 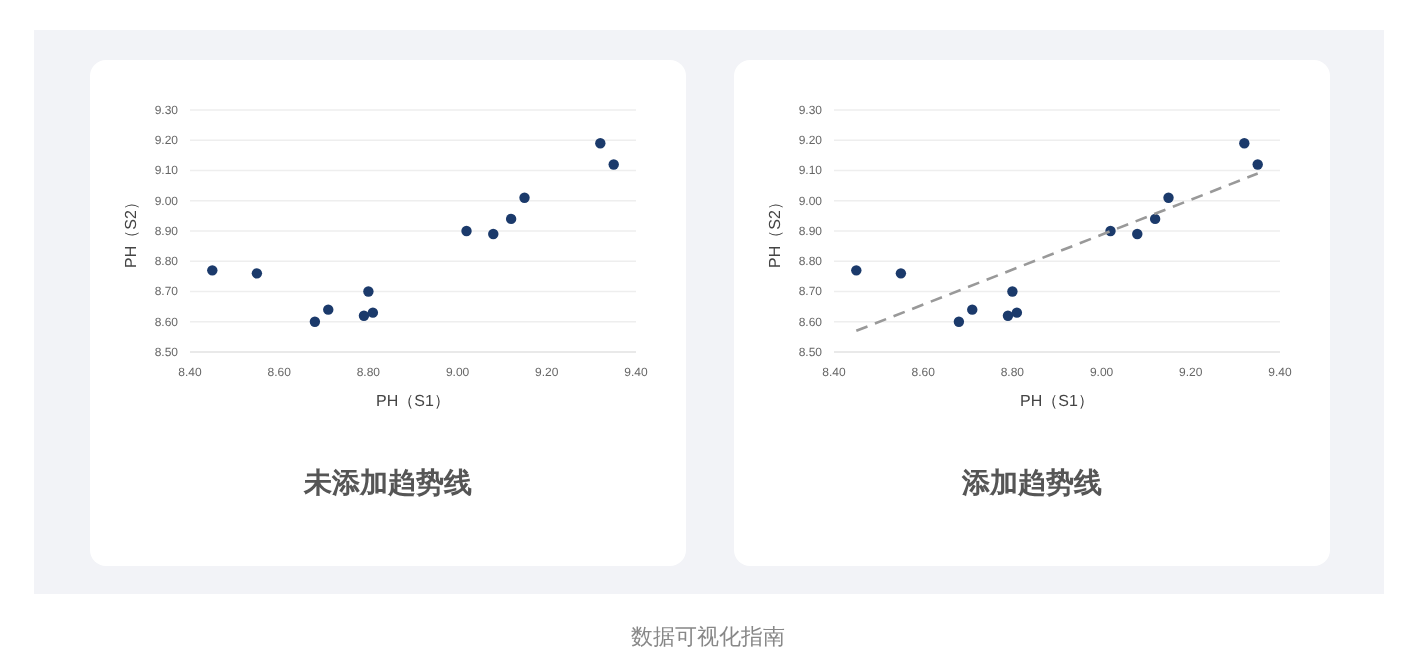 What do you see at coordinates (708, 637) in the screenshot?
I see `text: 数据可视化指南` at bounding box center [708, 637].